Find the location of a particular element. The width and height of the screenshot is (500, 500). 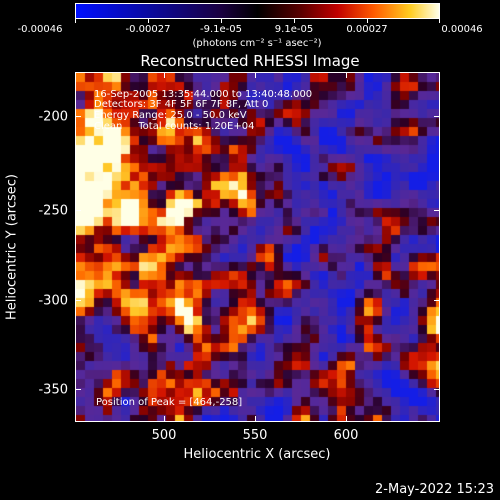

y-tick-label: -200 is located at coordinates (53, 117).